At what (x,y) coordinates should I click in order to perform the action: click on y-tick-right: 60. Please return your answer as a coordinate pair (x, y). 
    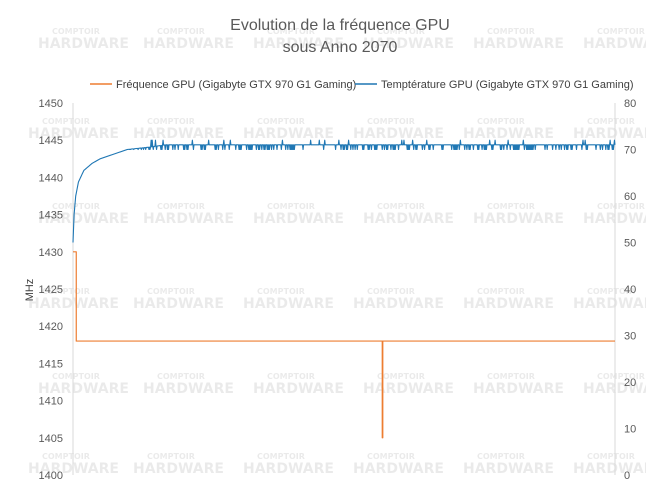
    Looking at the image, I should click on (630, 197).